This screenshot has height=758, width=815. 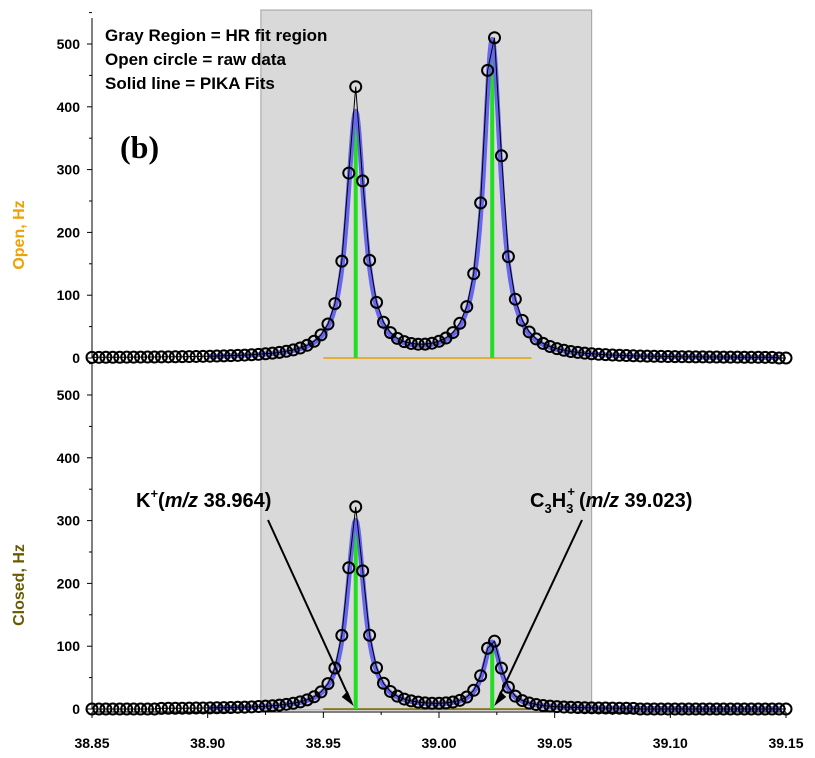 I want to click on annotation-k-paren: (, so click(x=161, y=501).